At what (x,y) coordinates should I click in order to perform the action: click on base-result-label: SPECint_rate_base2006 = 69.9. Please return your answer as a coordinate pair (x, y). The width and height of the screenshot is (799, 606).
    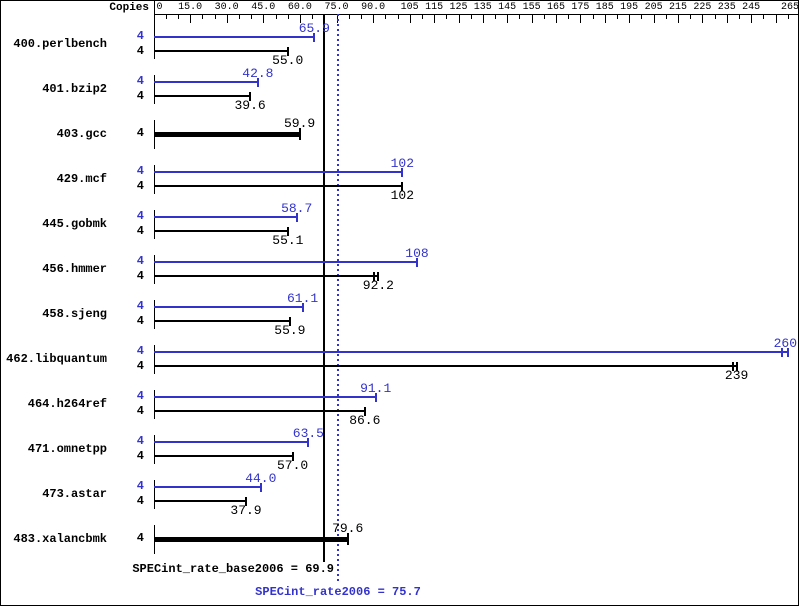
    Looking at the image, I should click on (233, 569).